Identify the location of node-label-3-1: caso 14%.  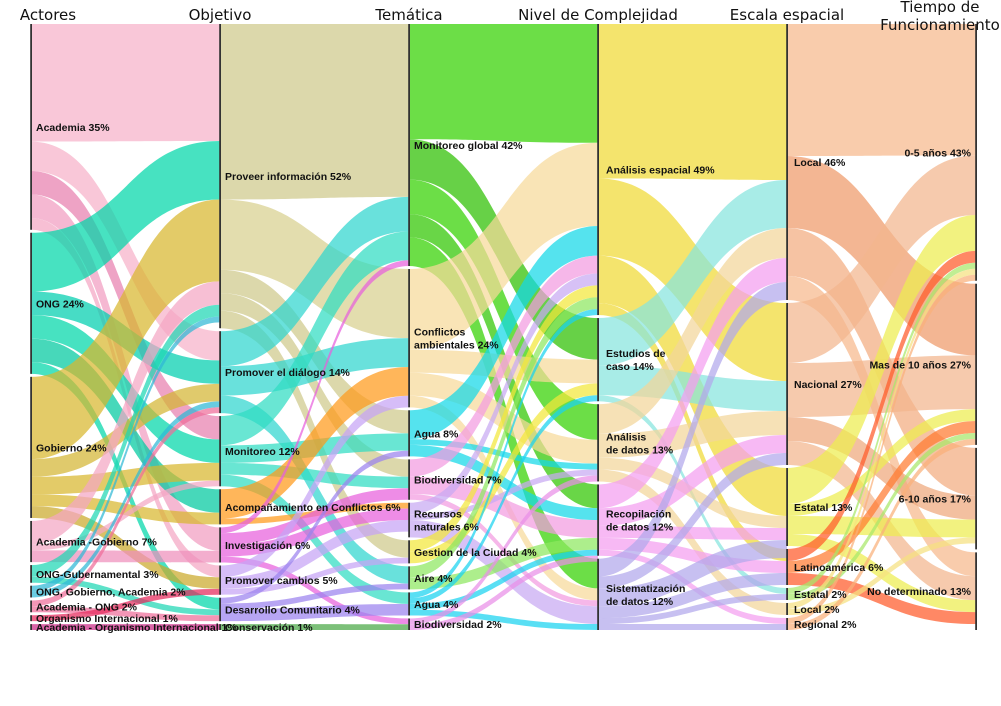
(630, 367).